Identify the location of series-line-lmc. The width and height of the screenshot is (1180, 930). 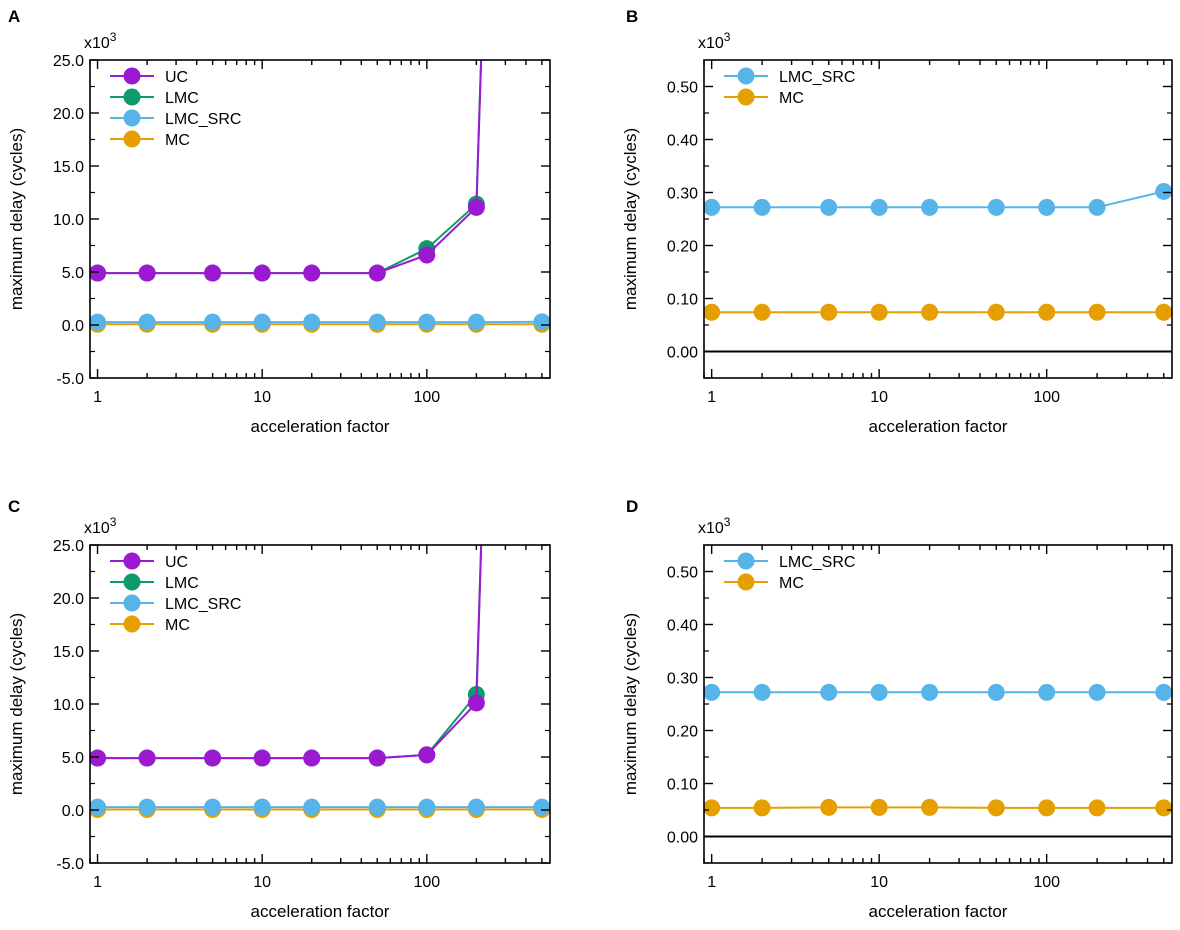
(290, 631).